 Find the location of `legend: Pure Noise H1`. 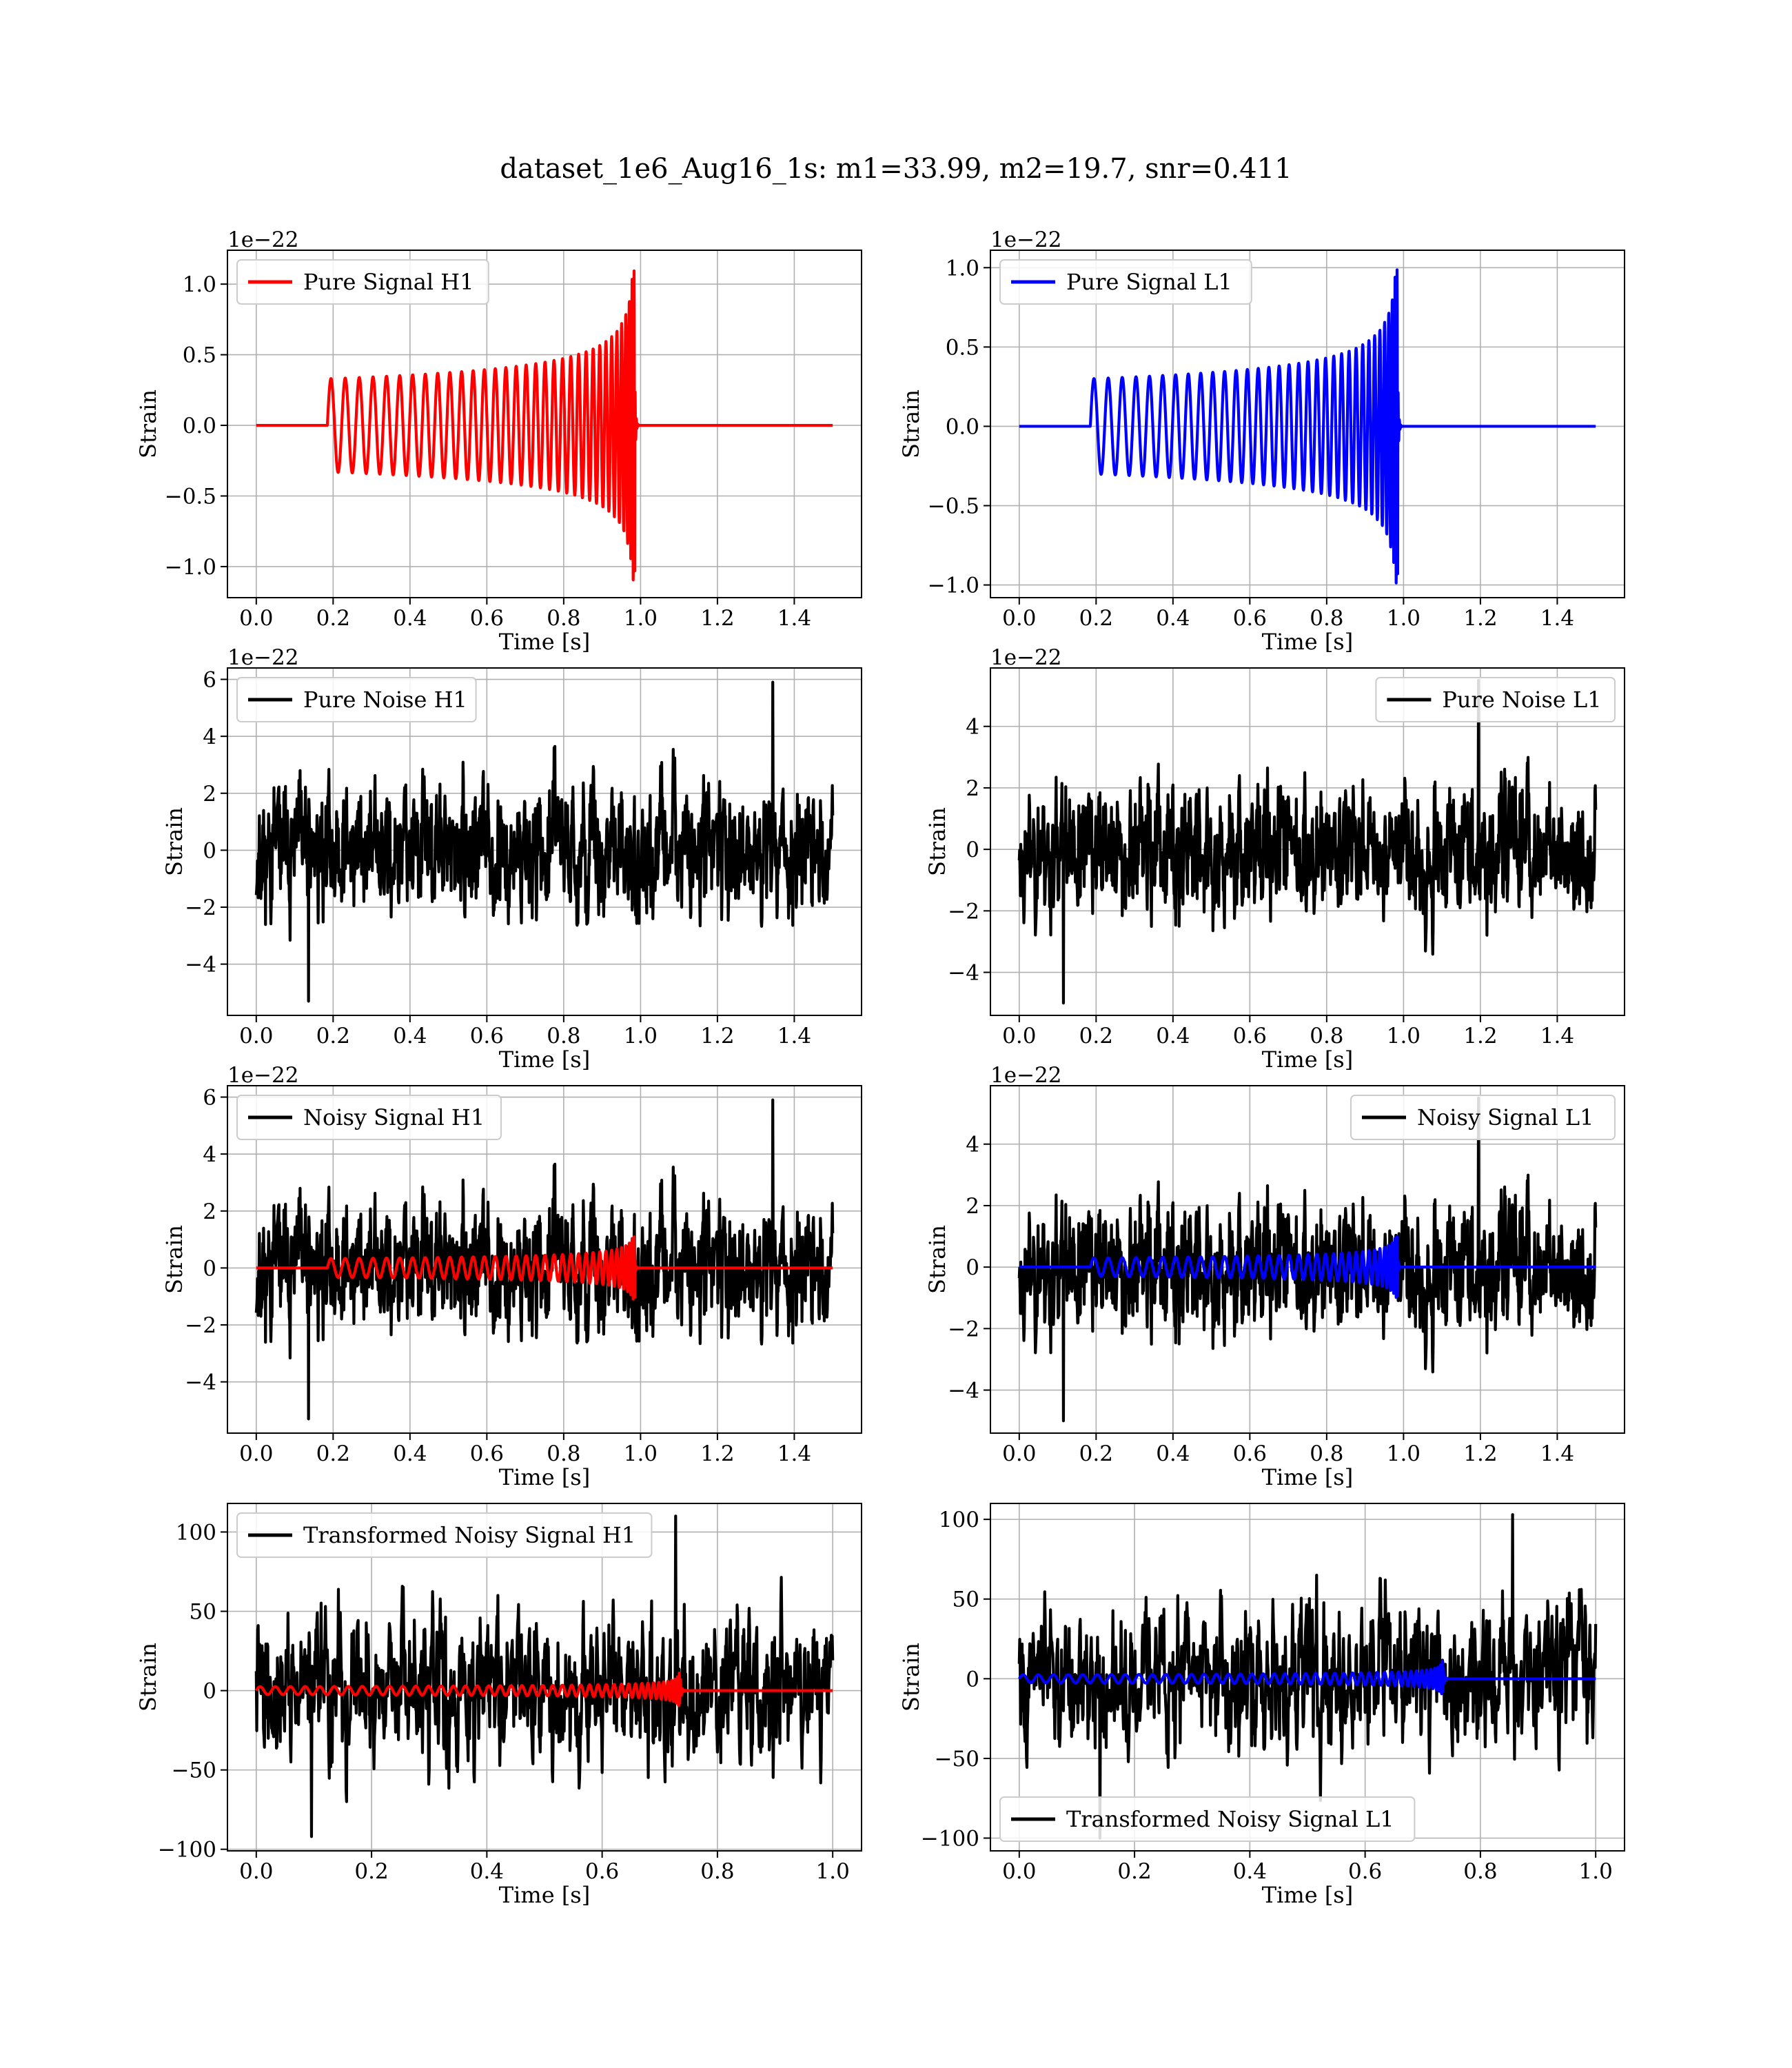

legend: Pure Noise H1 is located at coordinates (356, 699).